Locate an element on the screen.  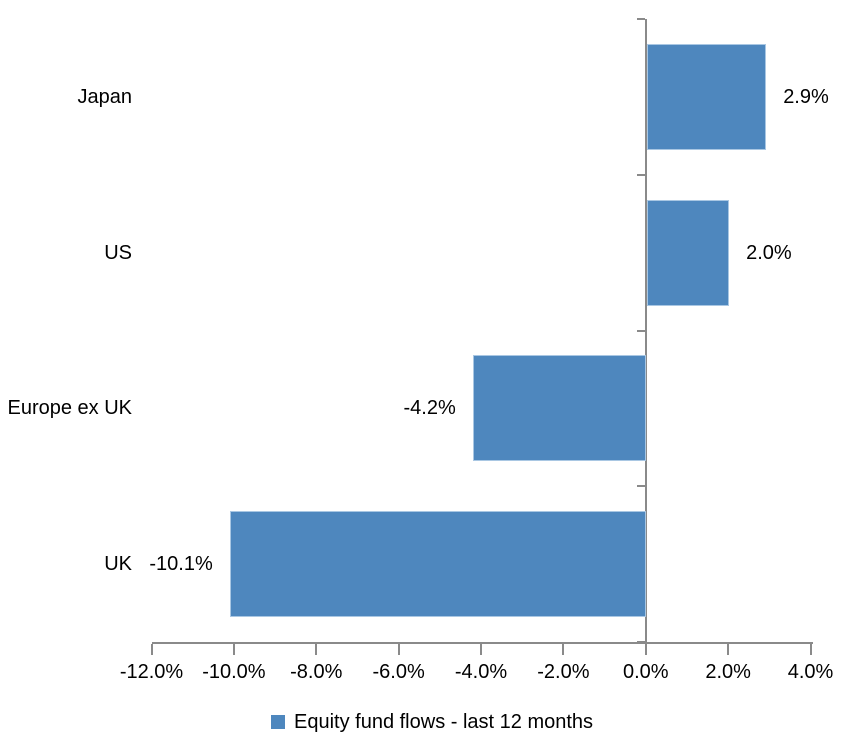
category-label-europe-ex-uk: Europe ex UK is located at coordinates (69, 408).